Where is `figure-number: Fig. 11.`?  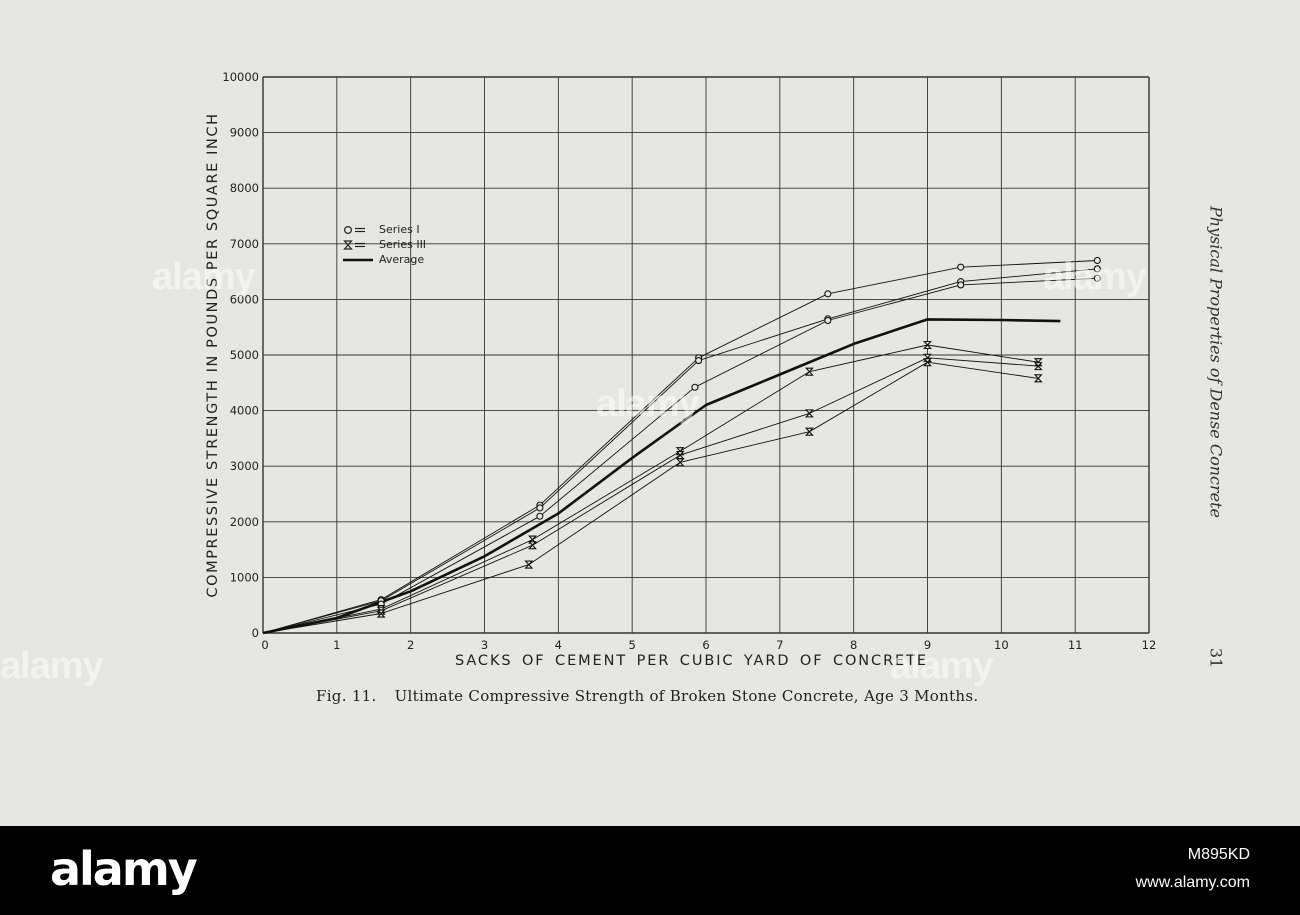 figure-number: Fig. 11. is located at coordinates (346, 696).